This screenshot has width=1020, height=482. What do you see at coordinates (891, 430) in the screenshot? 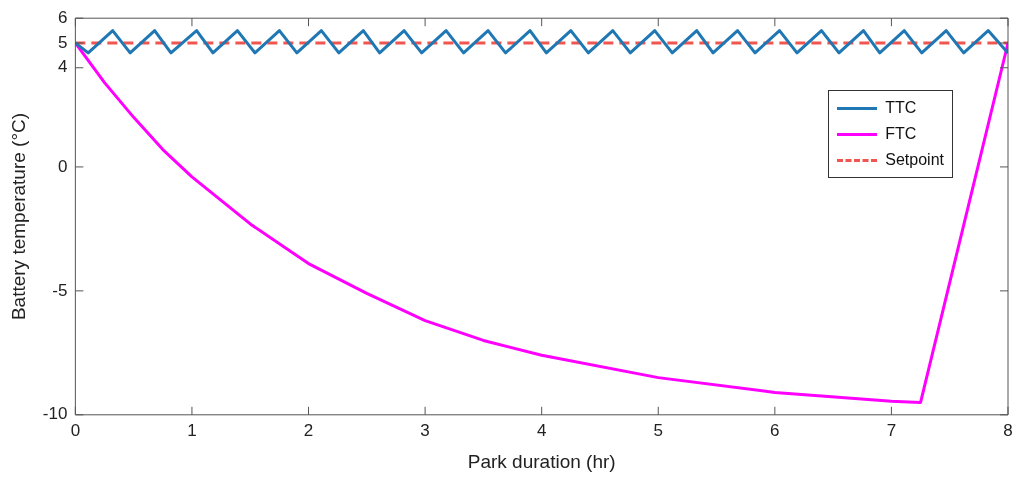
I see `x-tick-label: 7` at bounding box center [891, 430].